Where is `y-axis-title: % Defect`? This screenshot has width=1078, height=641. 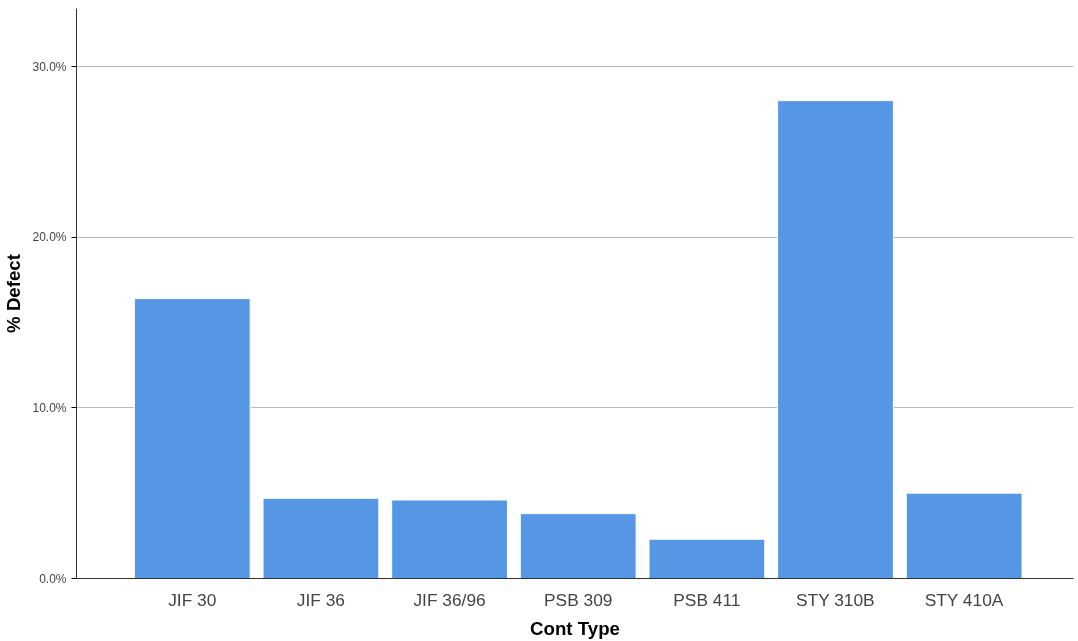 y-axis-title: % Defect is located at coordinates (14, 293).